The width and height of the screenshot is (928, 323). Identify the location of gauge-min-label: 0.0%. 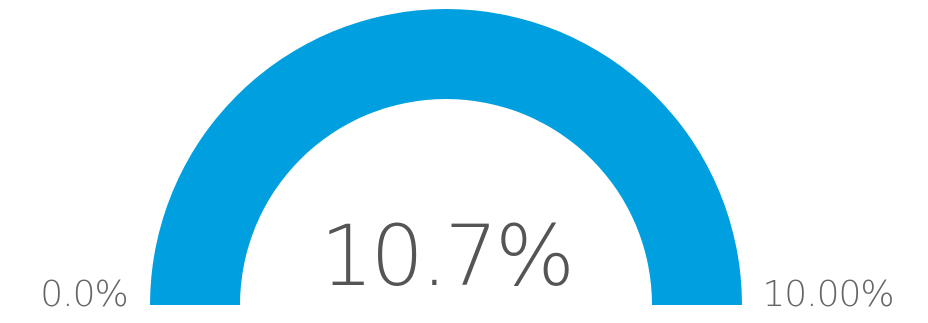
(83, 294).